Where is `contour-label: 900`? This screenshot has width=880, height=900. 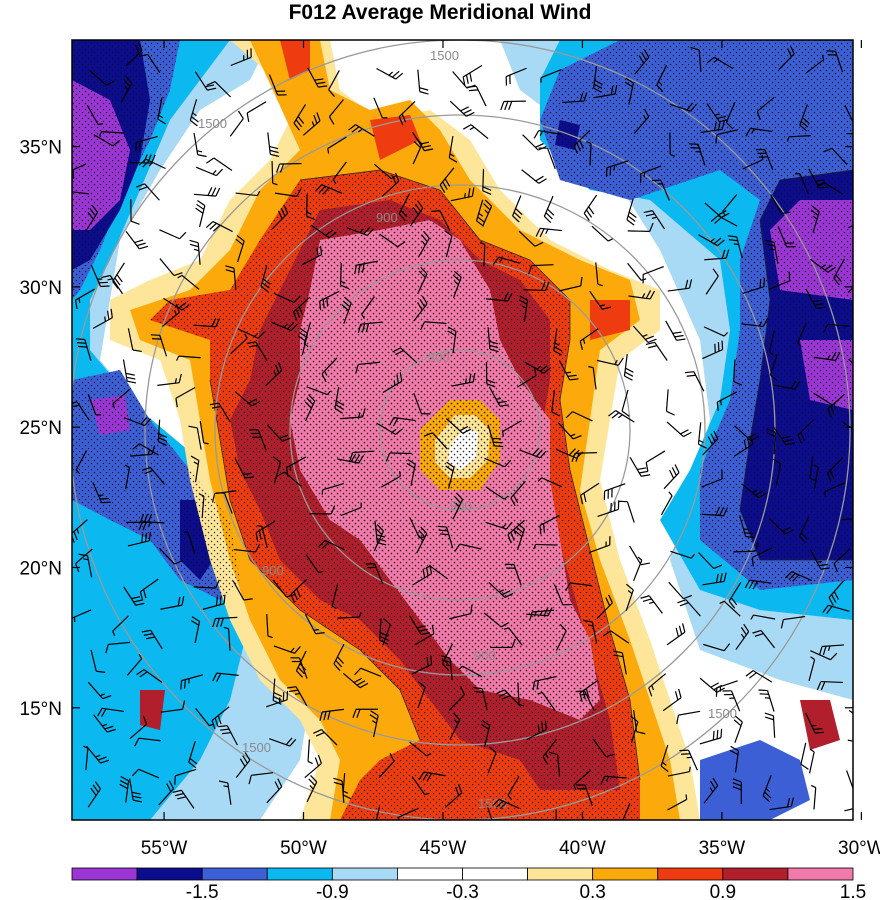
contour-label: 900 is located at coordinates (387, 217).